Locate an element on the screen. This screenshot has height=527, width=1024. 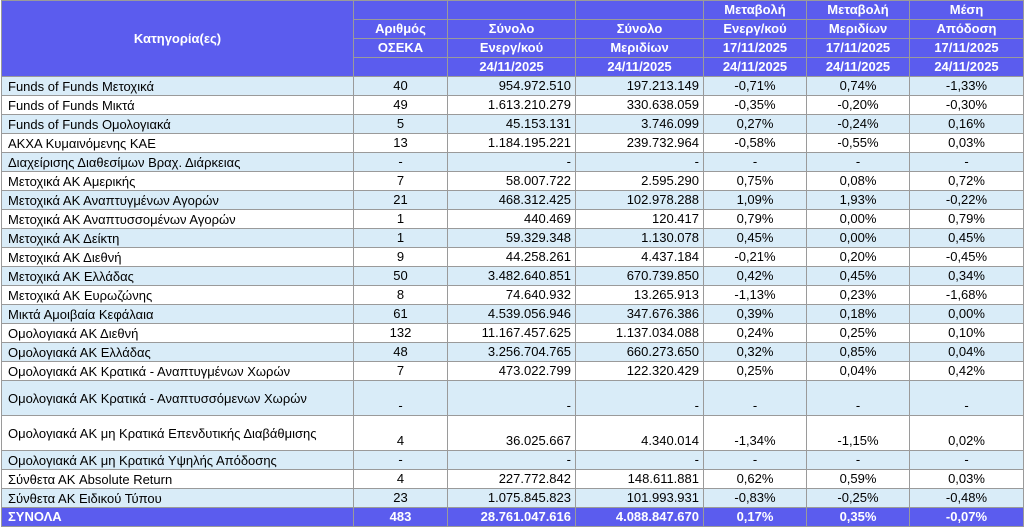
total-units: 122.320.429 is located at coordinates (639, 371).